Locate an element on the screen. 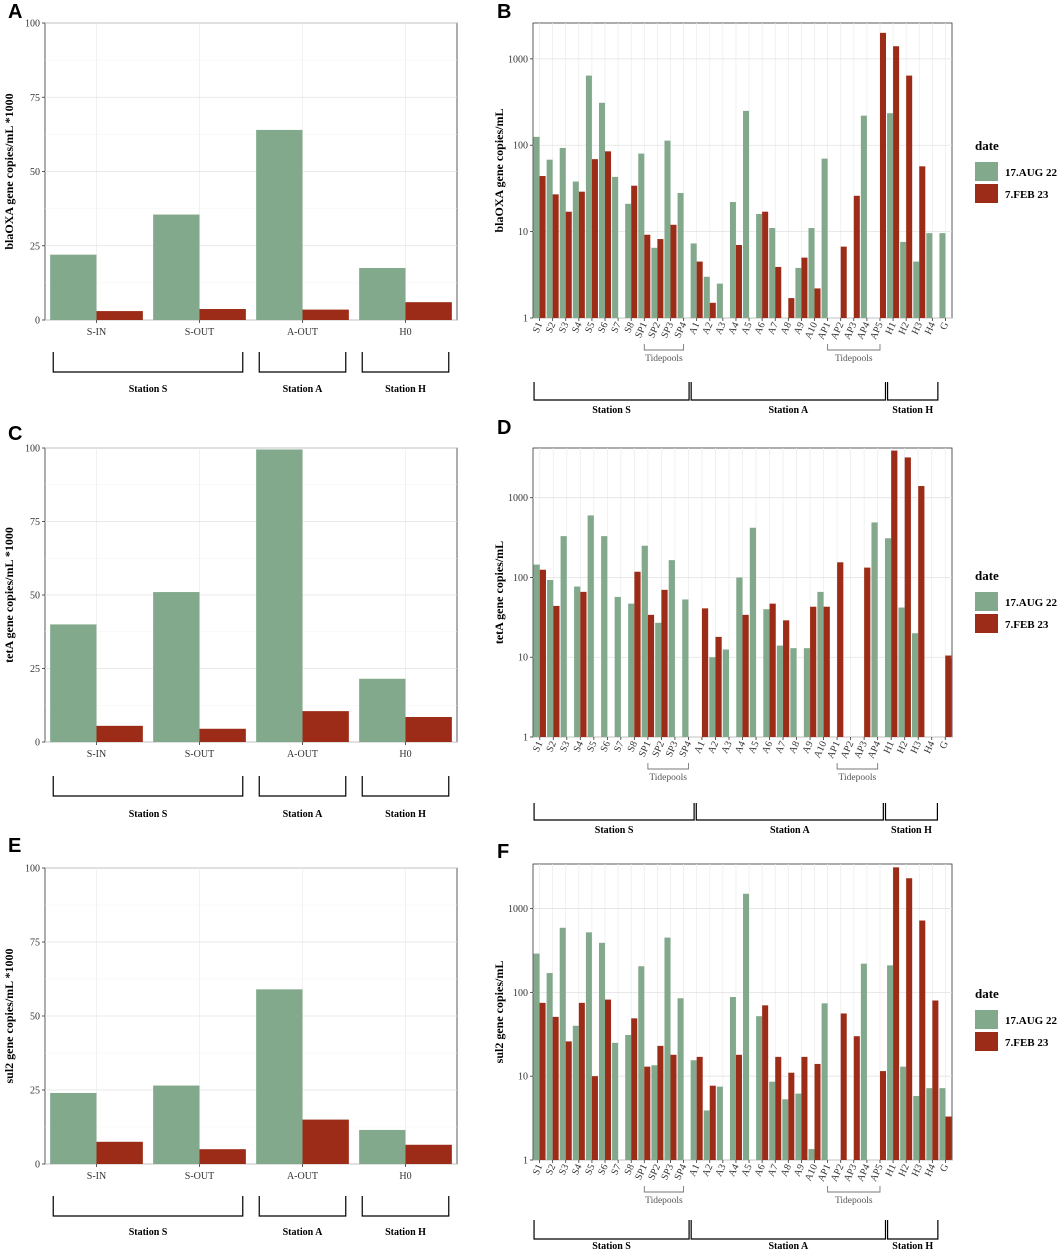 The height and width of the screenshot is (1252, 1059). x-tick-label: A-OUT is located at coordinates (302, 754).